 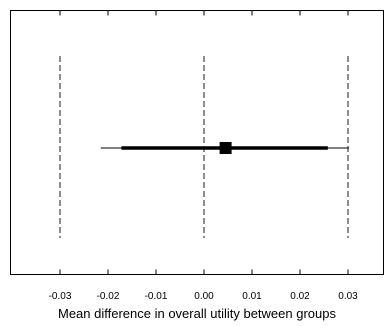 I want to click on x-tick-label-0: -0.03, so click(x=60, y=296).